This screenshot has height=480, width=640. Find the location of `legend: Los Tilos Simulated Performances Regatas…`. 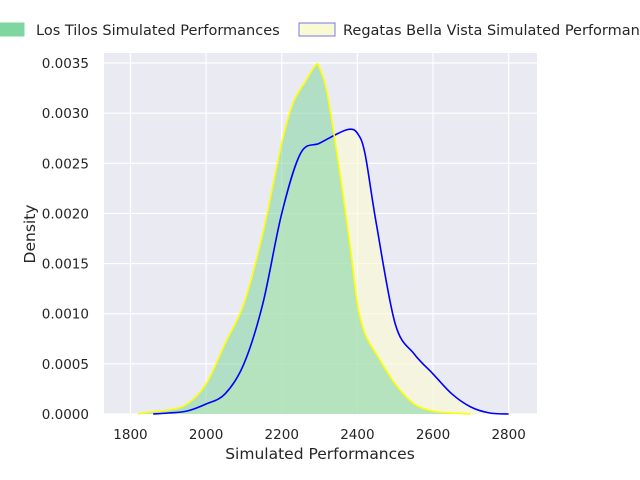

legend: Los Tilos Simulated Performances Regatas… is located at coordinates (320, 30).